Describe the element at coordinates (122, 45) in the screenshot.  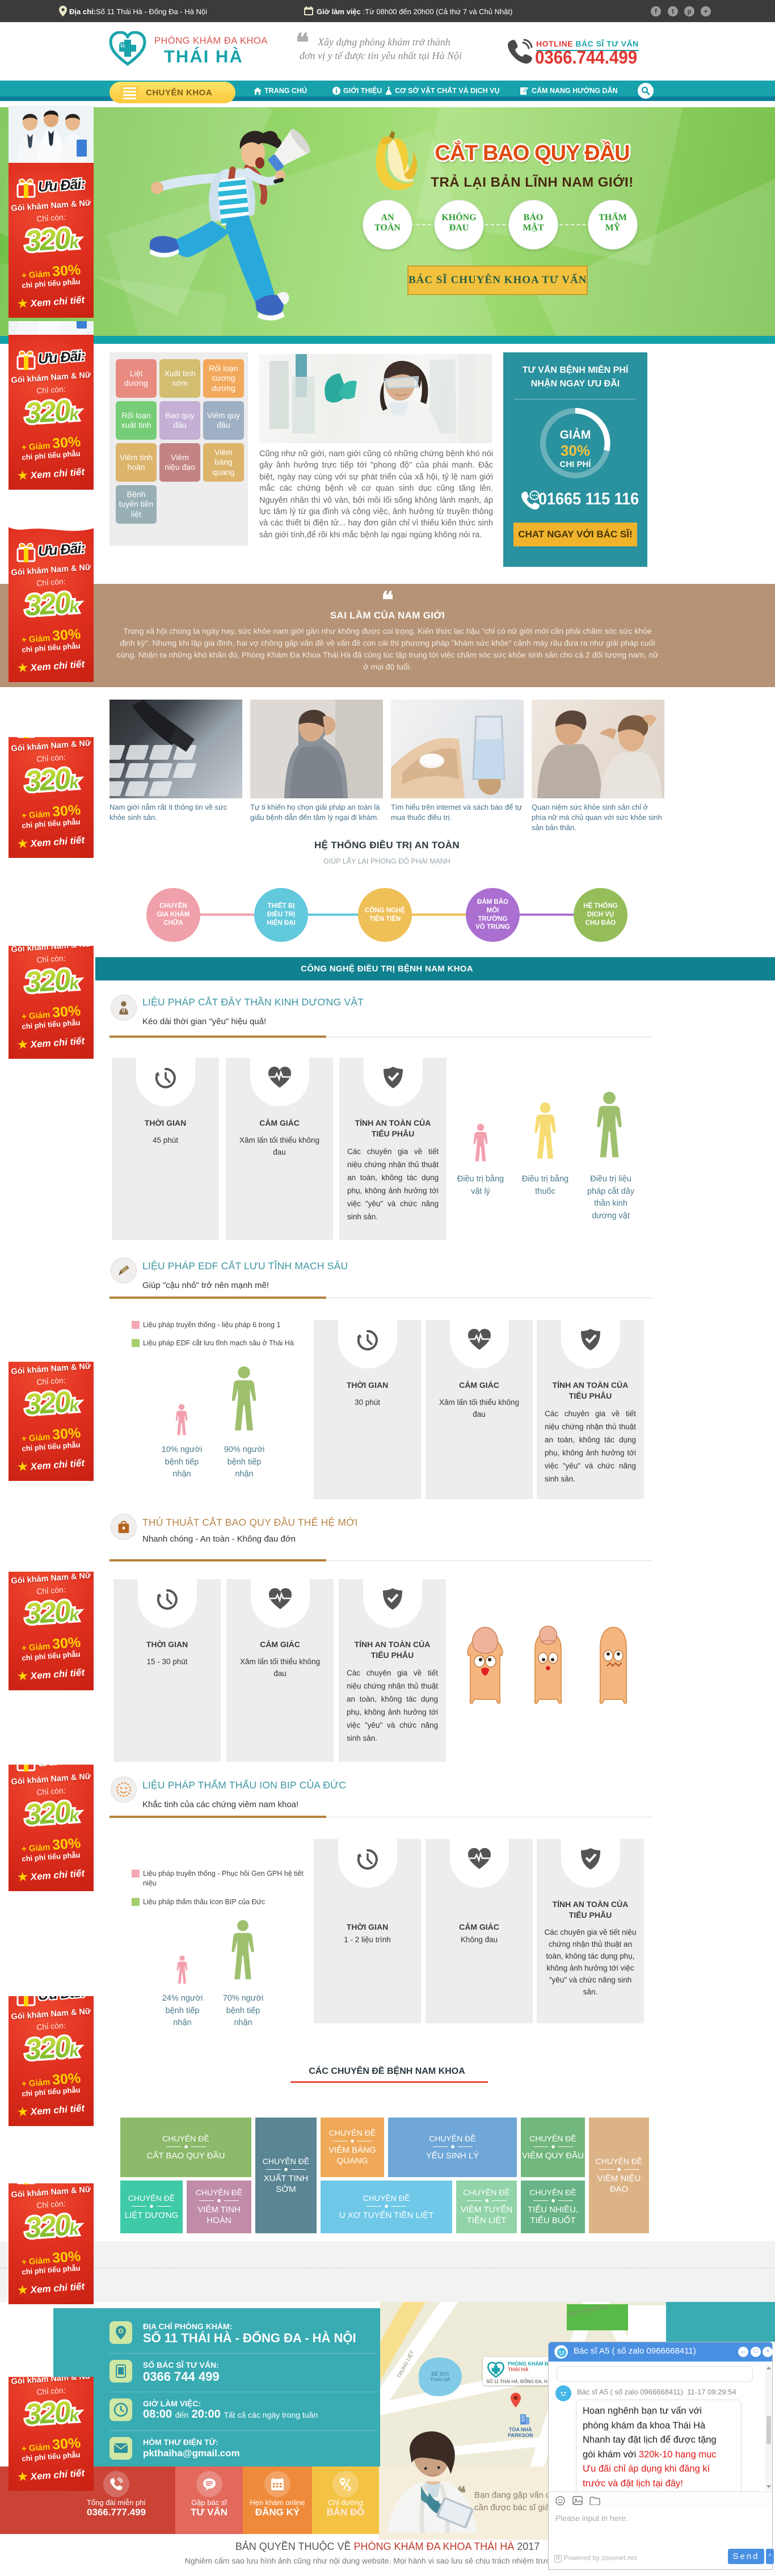
I see `svg-text: 11` at that location.